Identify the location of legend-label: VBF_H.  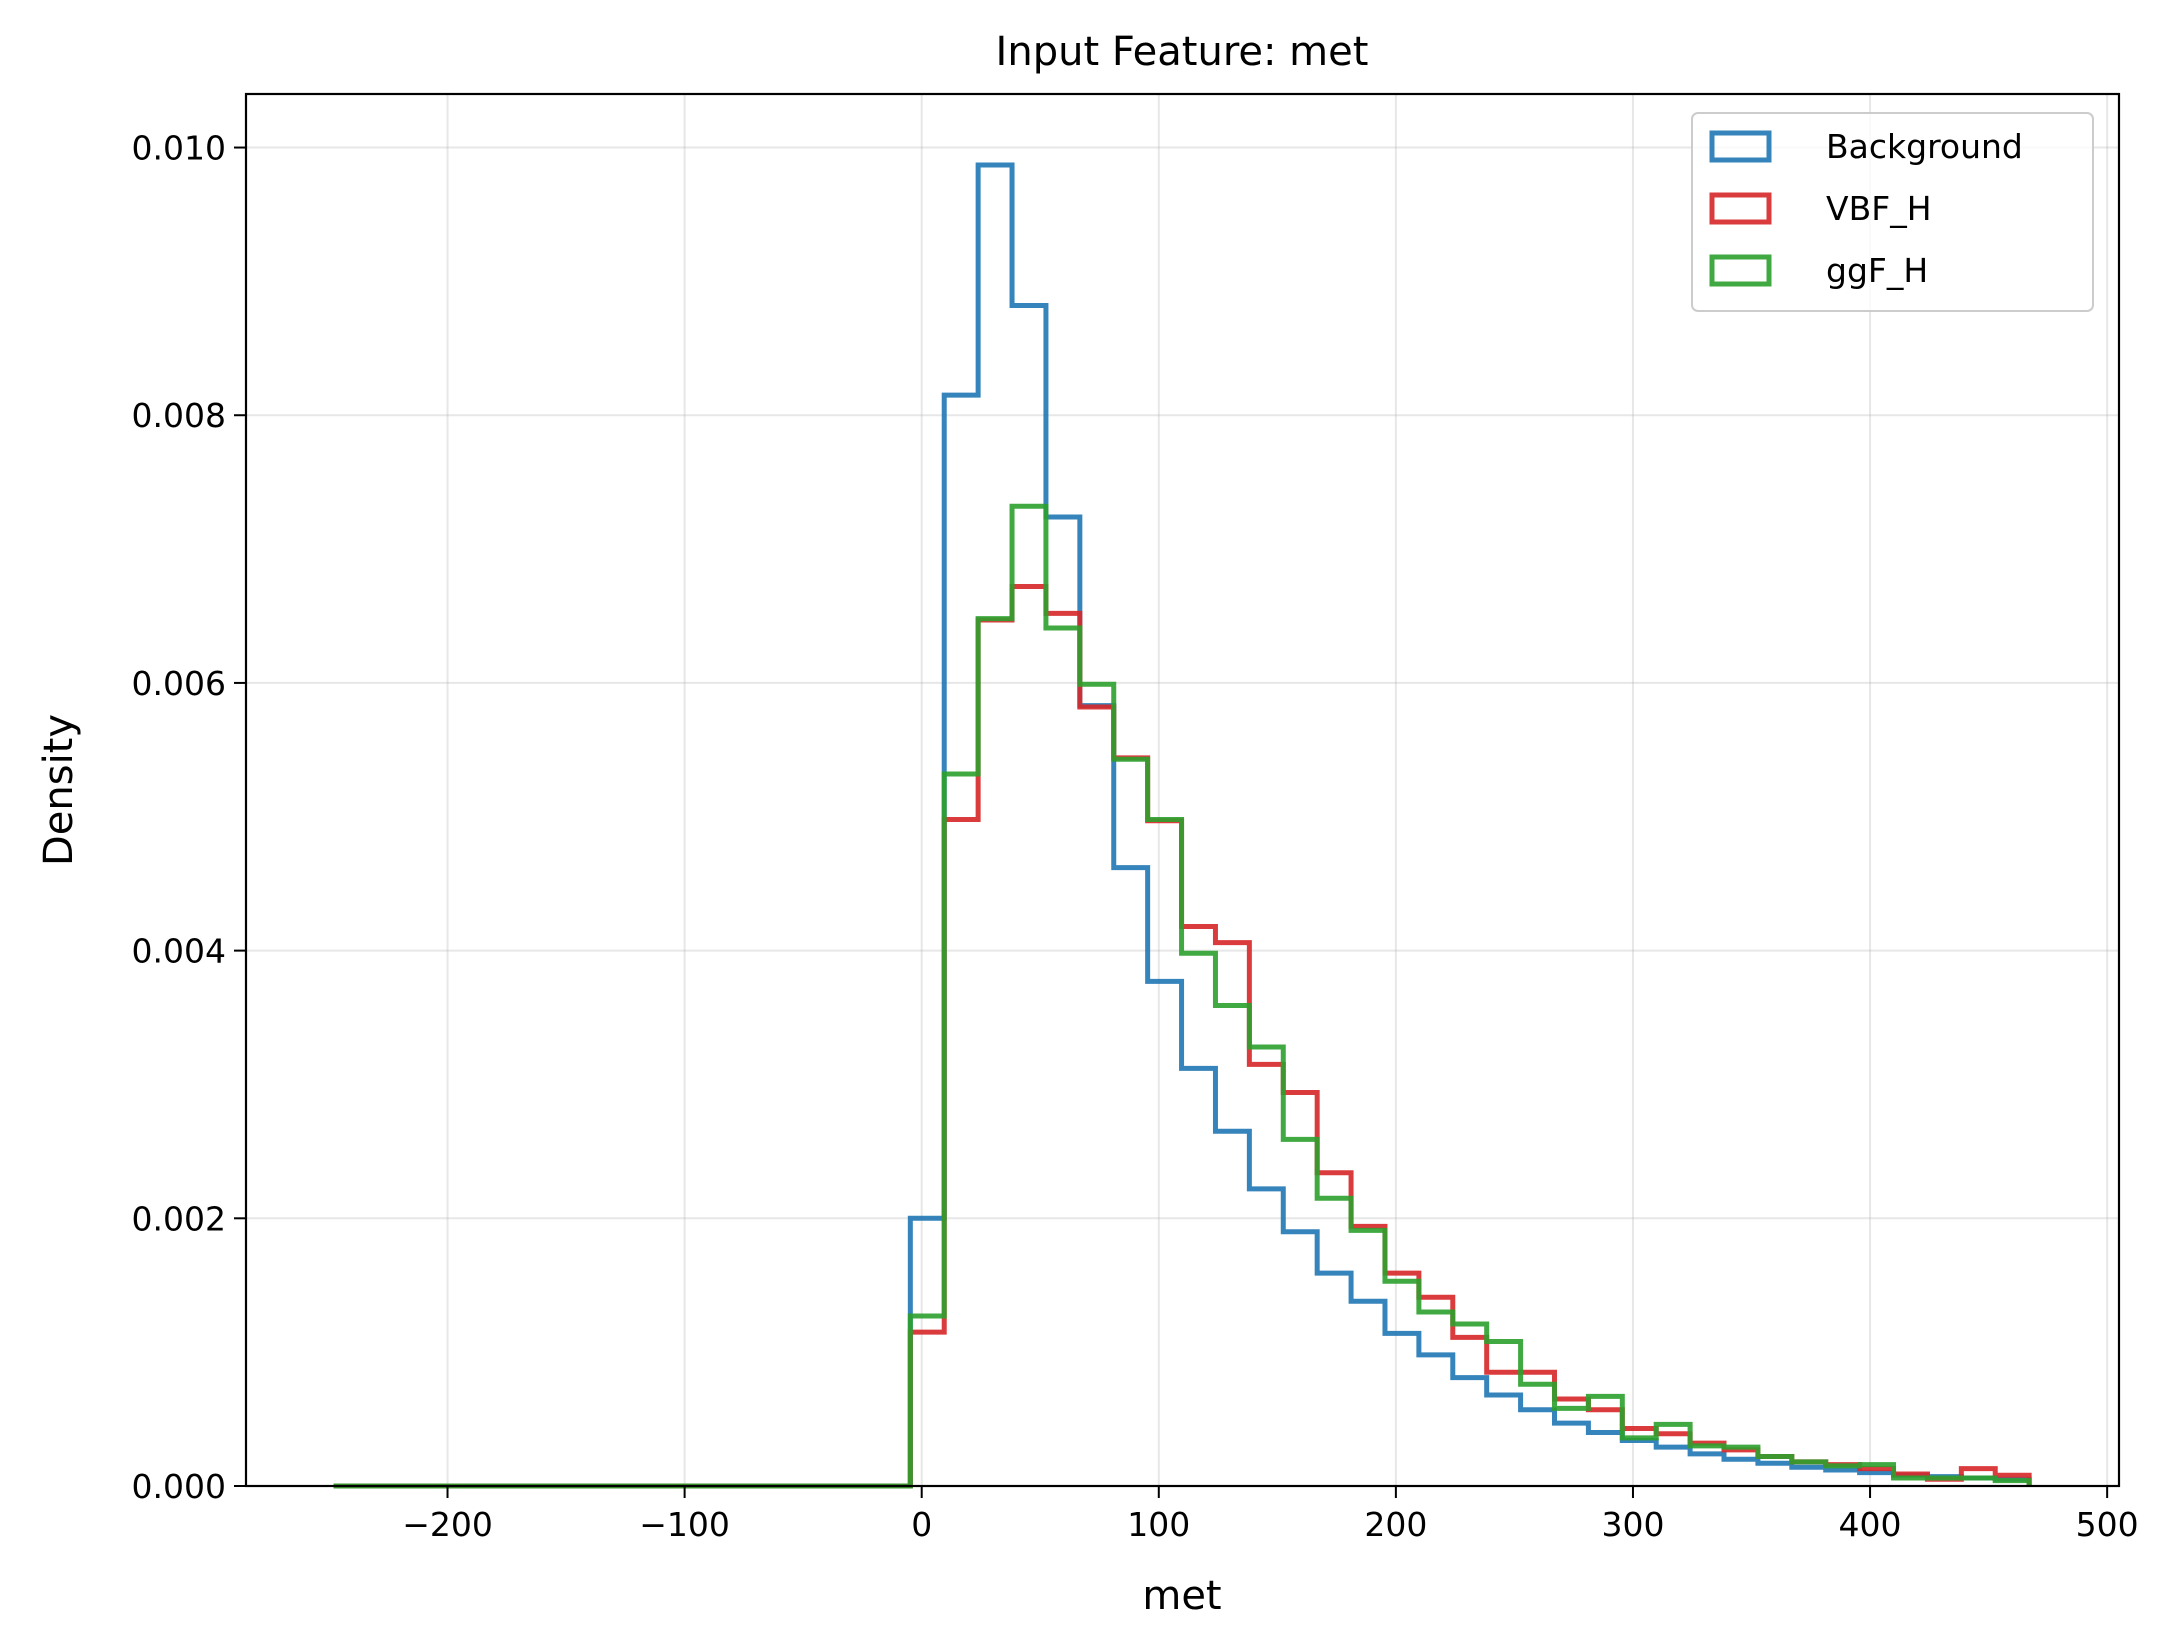
(1879, 208).